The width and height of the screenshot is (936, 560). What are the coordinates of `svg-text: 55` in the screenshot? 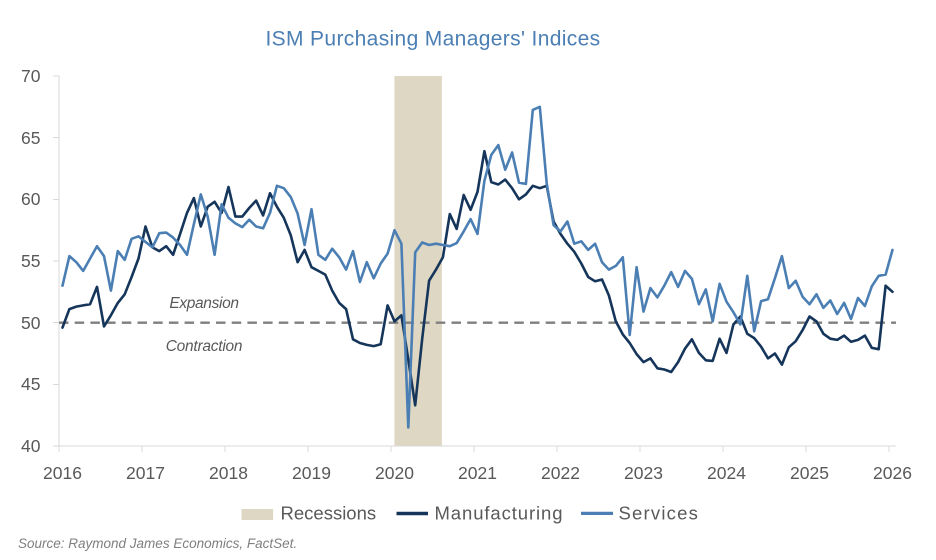 It's located at (30, 261).